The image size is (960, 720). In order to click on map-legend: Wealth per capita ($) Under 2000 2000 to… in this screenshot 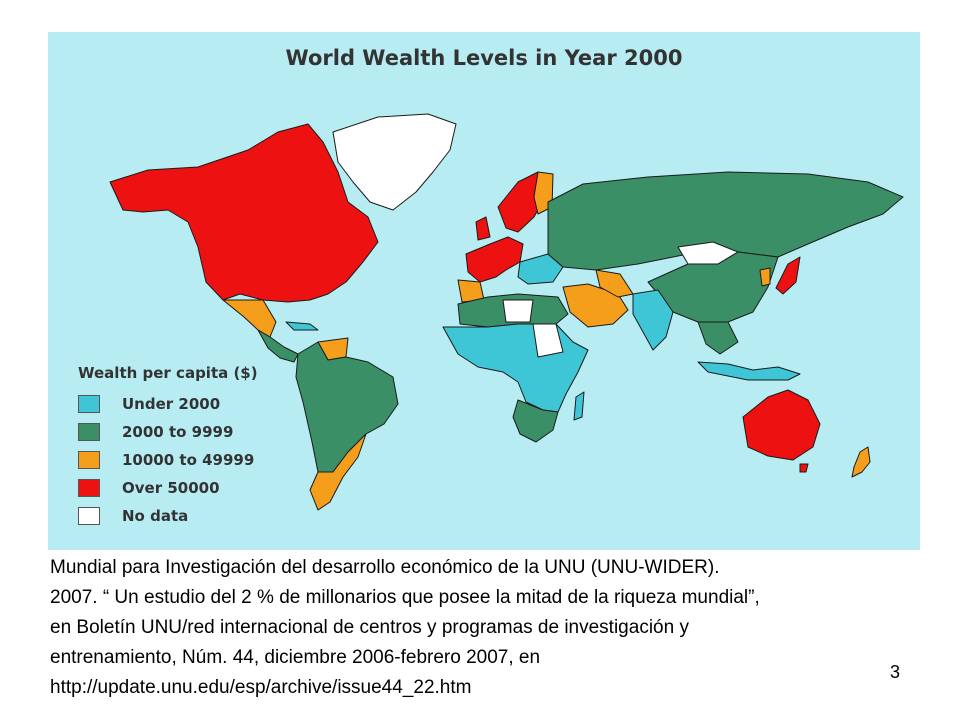, I will do `click(198, 447)`.